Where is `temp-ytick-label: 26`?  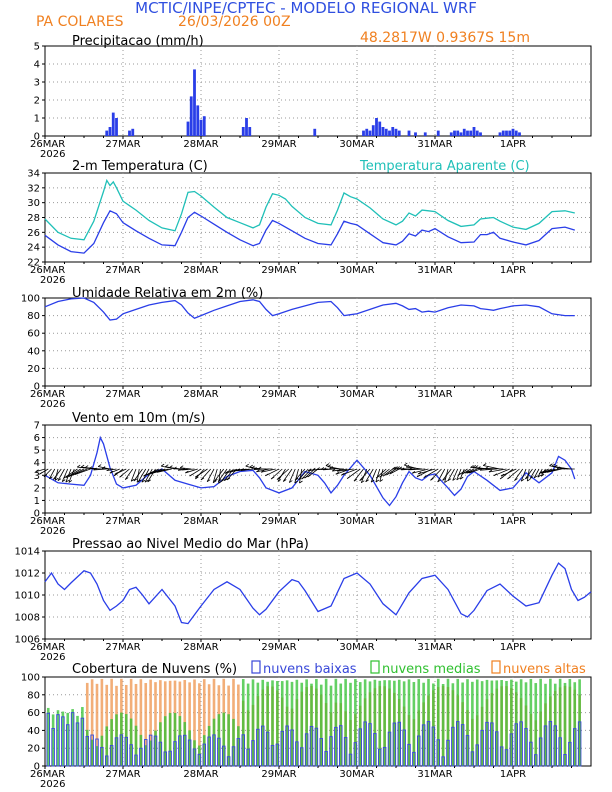 temp-ytick-label: 26 is located at coordinates (33, 233).